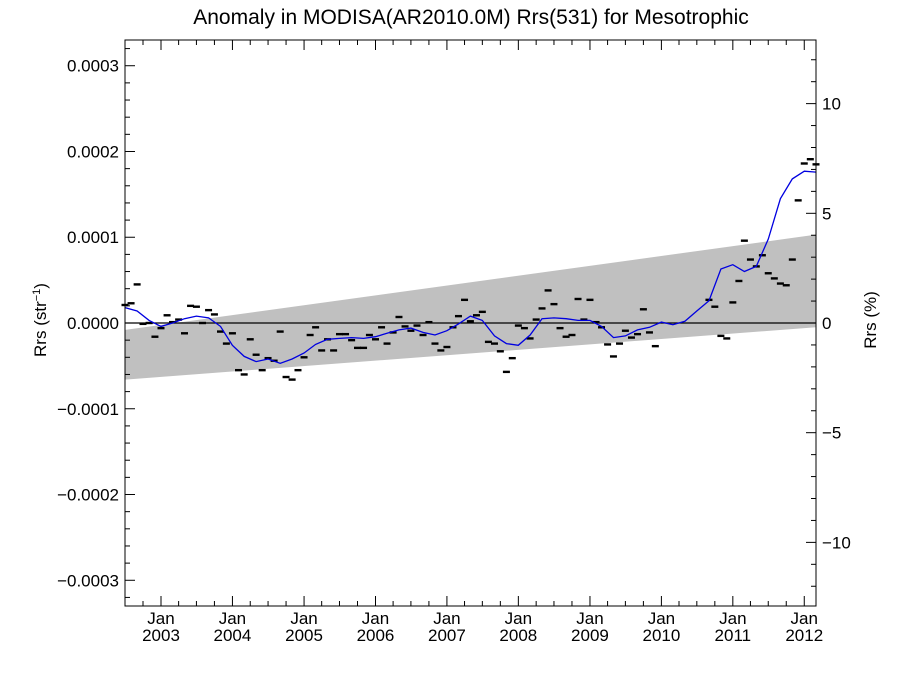 Image resolution: width=900 pixels, height=675 pixels. Describe the element at coordinates (88, 495) in the screenshot. I see `y-tick-label: −0.0002` at that location.